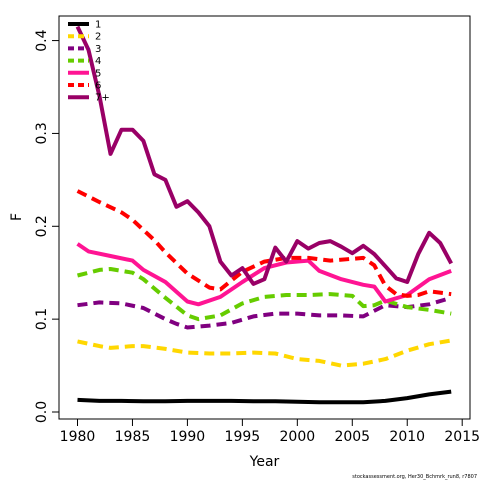 The image size is (480, 480). I want to click on y-tick-label: 0.4, so click(42, 40).